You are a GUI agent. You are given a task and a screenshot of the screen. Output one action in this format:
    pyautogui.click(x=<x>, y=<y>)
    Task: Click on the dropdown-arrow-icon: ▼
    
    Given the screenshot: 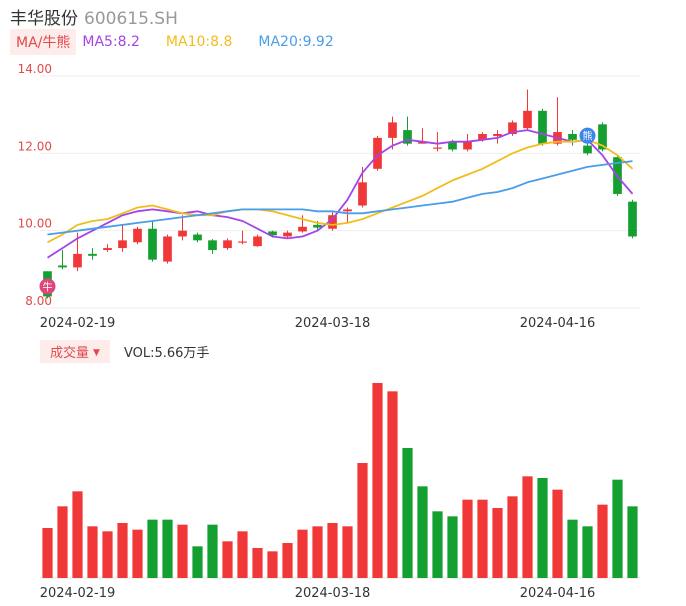 What is the action you would take?
    pyautogui.click(x=96, y=353)
    